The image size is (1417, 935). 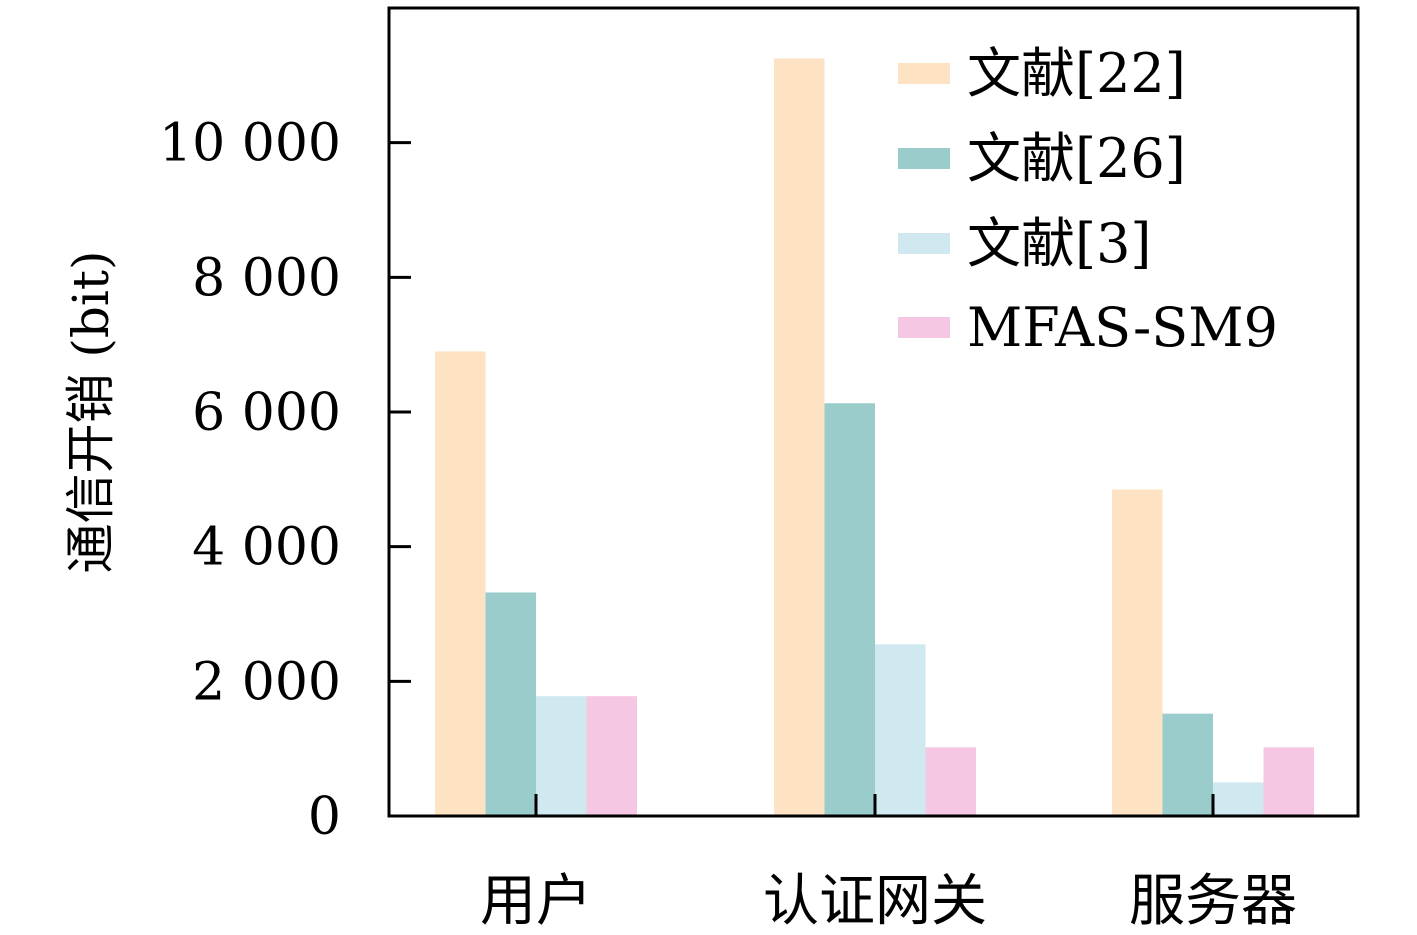 What do you see at coordinates (91, 412) in the screenshot?
I see `y-axis-title: 通信开销 (bit)` at bounding box center [91, 412].